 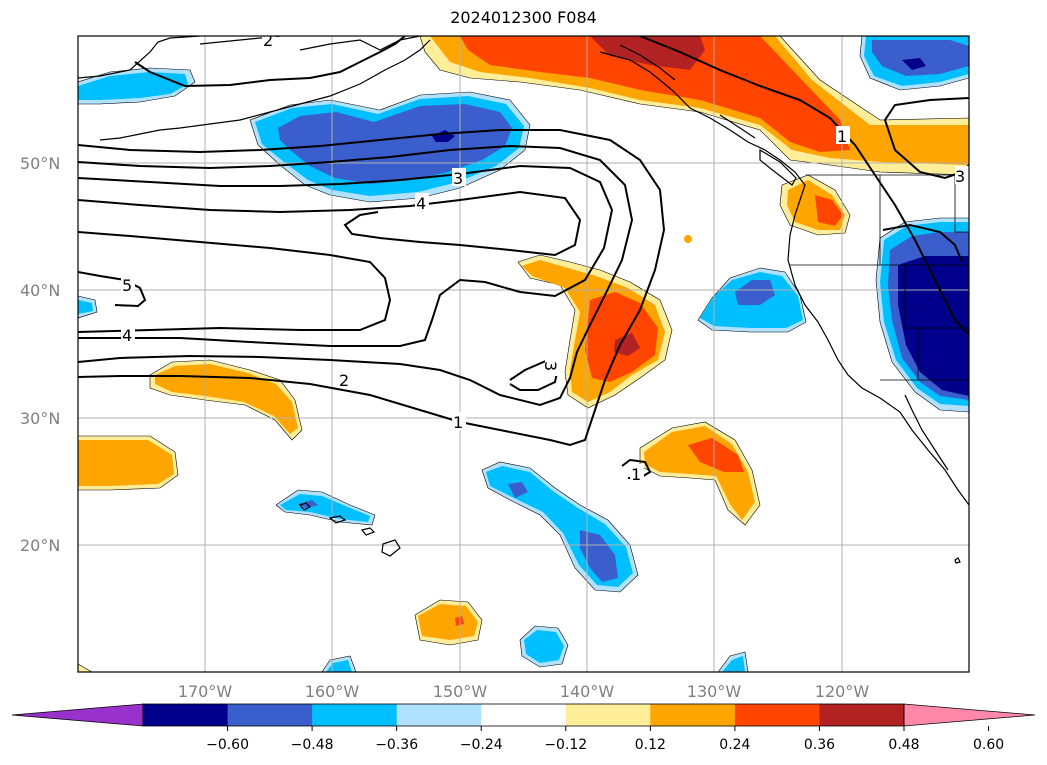 I want to click on contour-label-1-lower: 1, so click(x=458, y=422).